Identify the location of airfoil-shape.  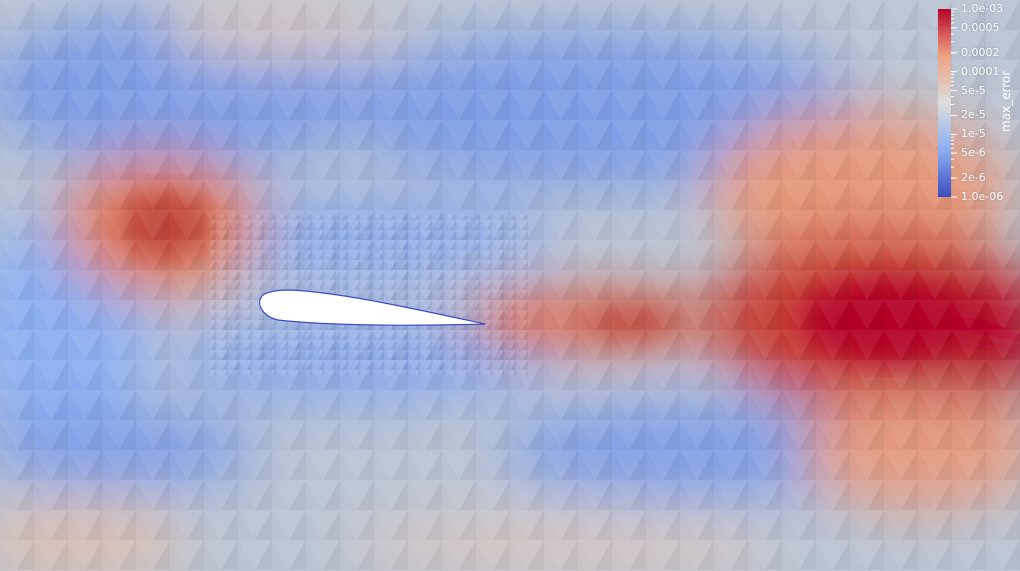
(372, 307).